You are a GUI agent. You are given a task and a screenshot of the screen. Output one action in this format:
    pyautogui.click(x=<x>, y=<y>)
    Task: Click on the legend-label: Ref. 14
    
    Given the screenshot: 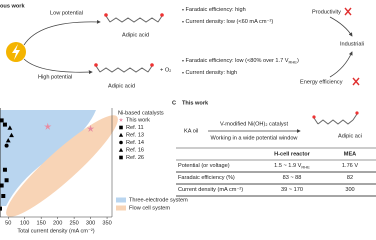 What is the action you would take?
    pyautogui.click(x=135, y=143)
    